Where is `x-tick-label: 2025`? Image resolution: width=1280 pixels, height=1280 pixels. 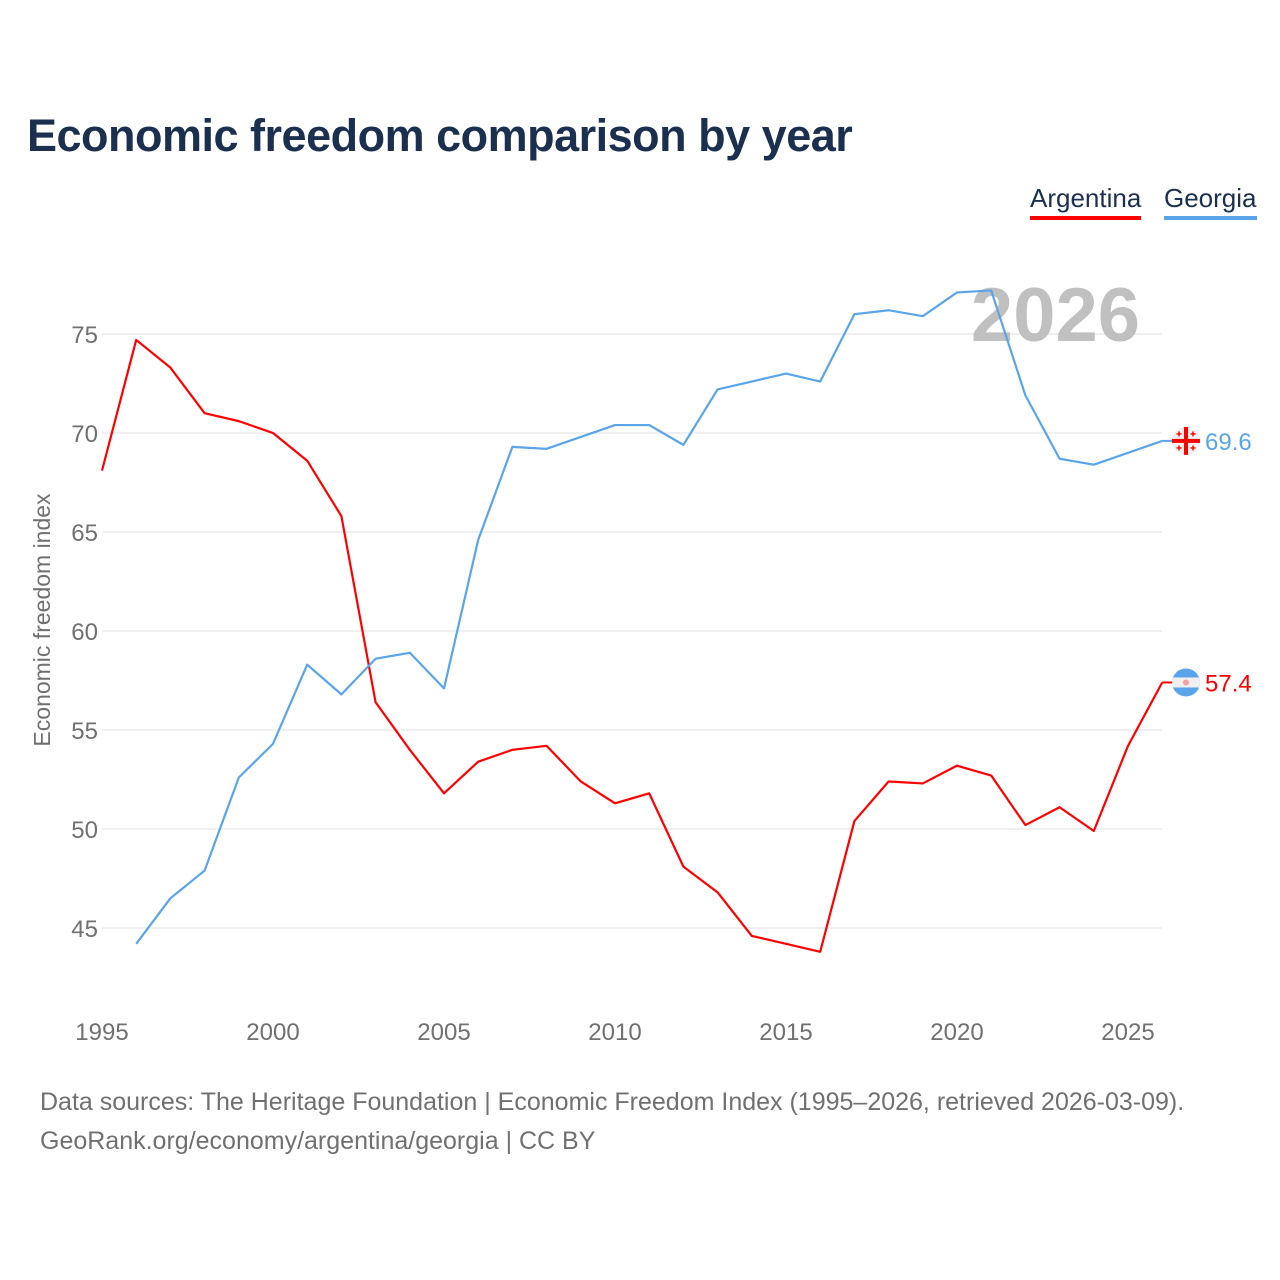
x-tick-label: 2025 is located at coordinates (1127, 1032).